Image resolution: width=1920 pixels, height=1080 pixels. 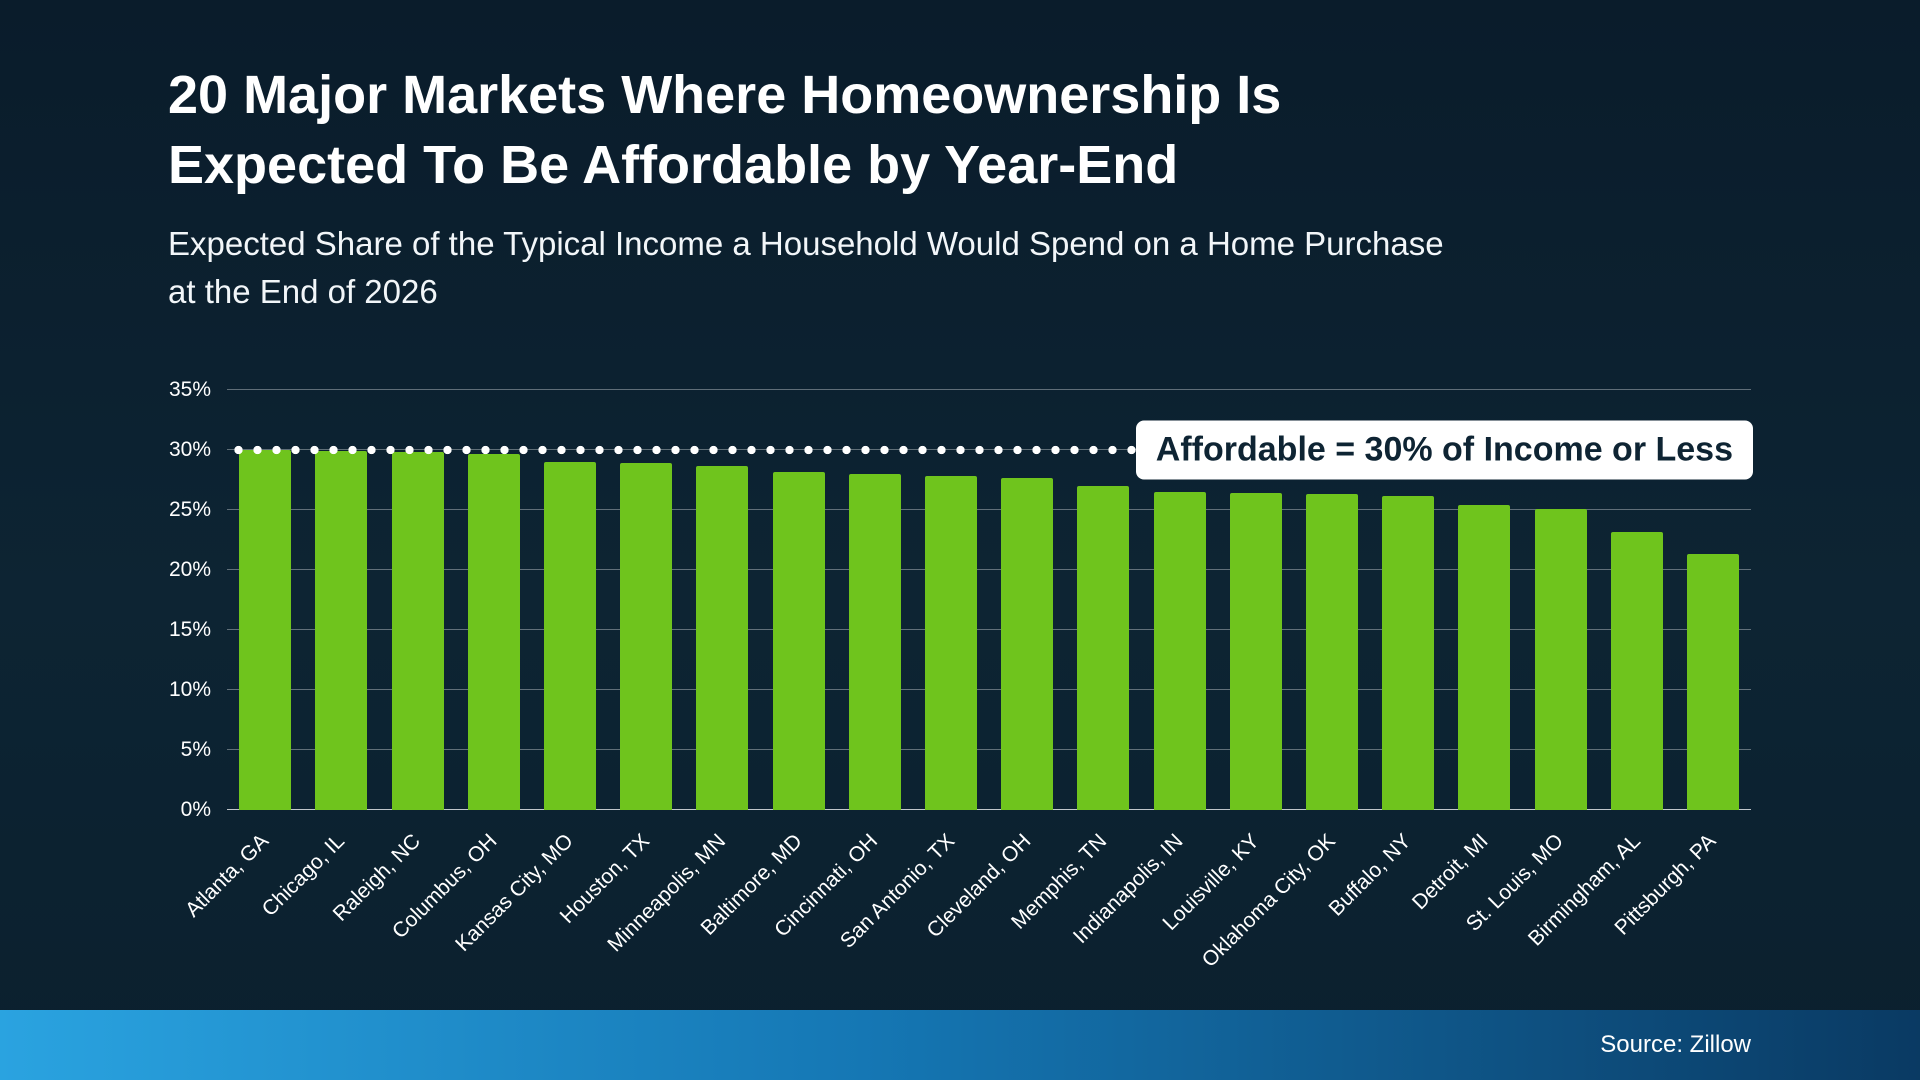 What do you see at coordinates (189, 449) in the screenshot?
I see `y-axis-tick-30: 30%` at bounding box center [189, 449].